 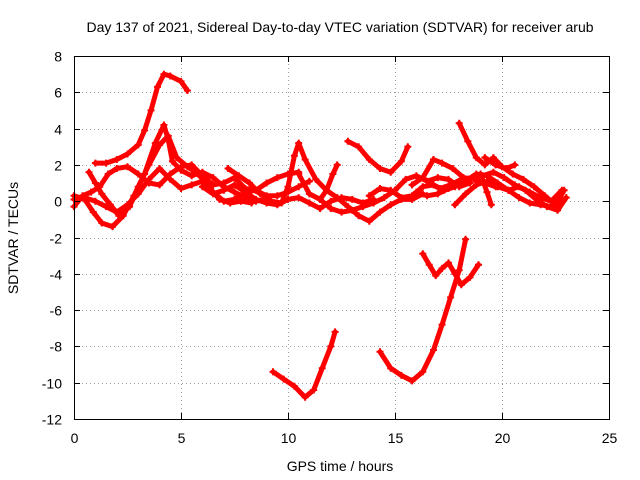 What do you see at coordinates (13, 238) in the screenshot?
I see `y-axis-label: SDTVAR / TECUs` at bounding box center [13, 238].